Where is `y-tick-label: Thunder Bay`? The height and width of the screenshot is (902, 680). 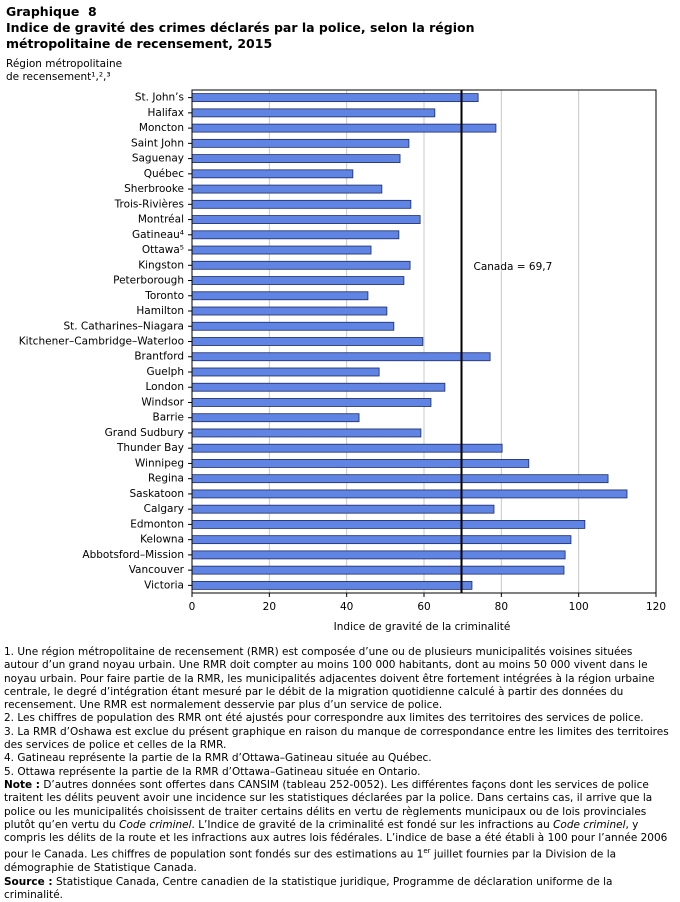 y-tick-label: Thunder Bay is located at coordinates (150, 448).